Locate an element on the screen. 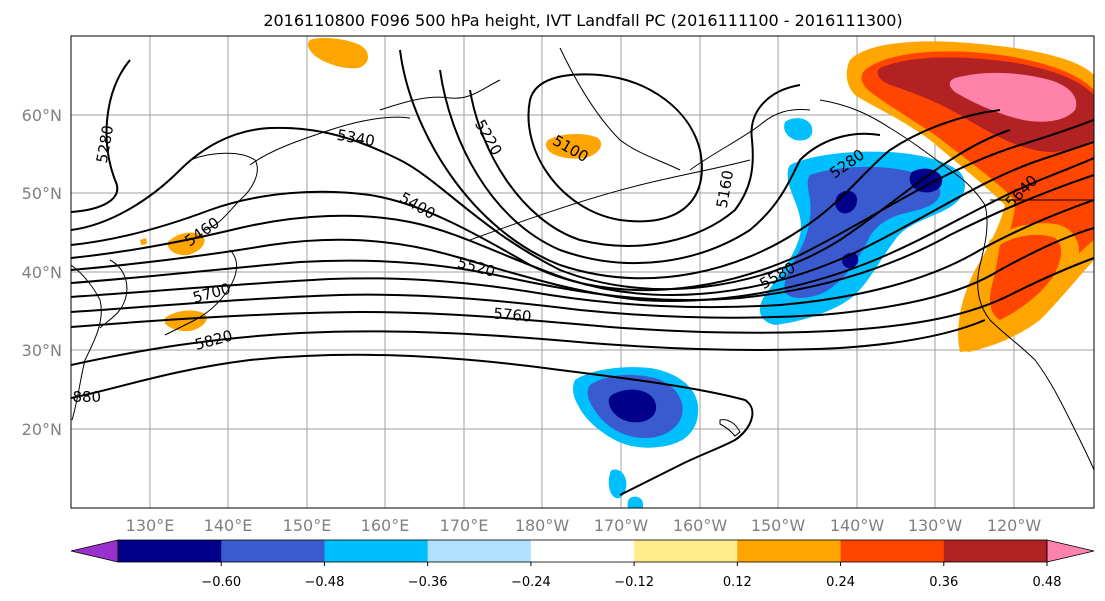 This screenshot has width=1105, height=601. latitude-label: 20°N is located at coordinates (42, 429).